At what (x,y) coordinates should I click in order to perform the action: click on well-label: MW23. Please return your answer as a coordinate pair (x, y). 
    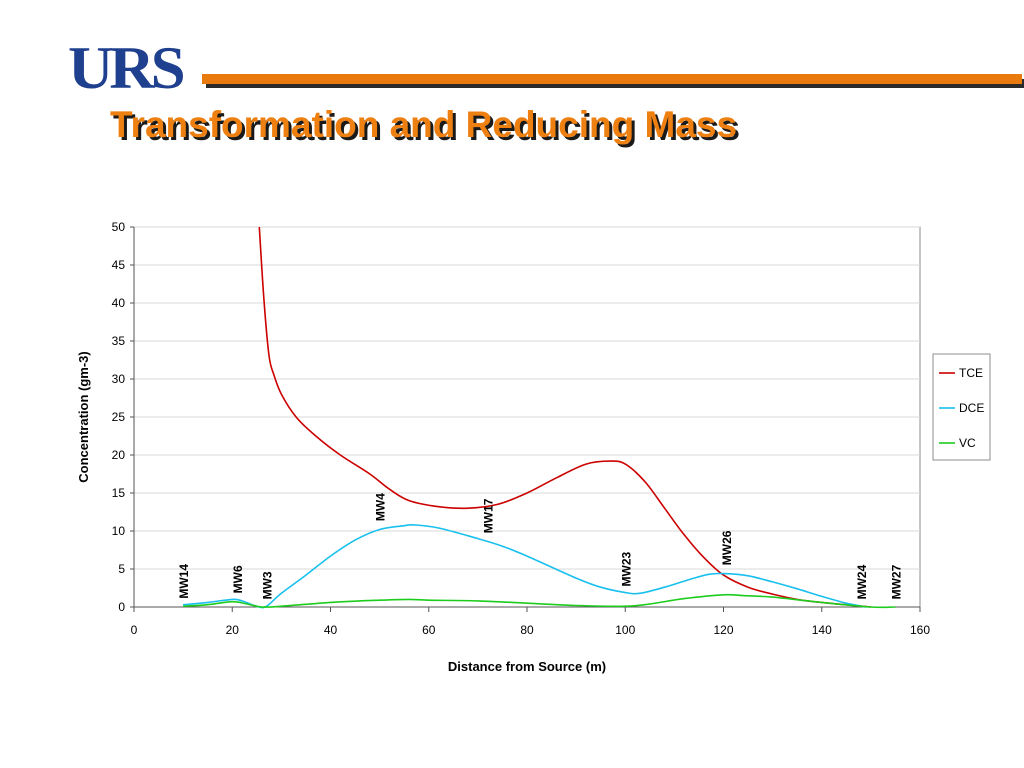
    Looking at the image, I should click on (626, 568).